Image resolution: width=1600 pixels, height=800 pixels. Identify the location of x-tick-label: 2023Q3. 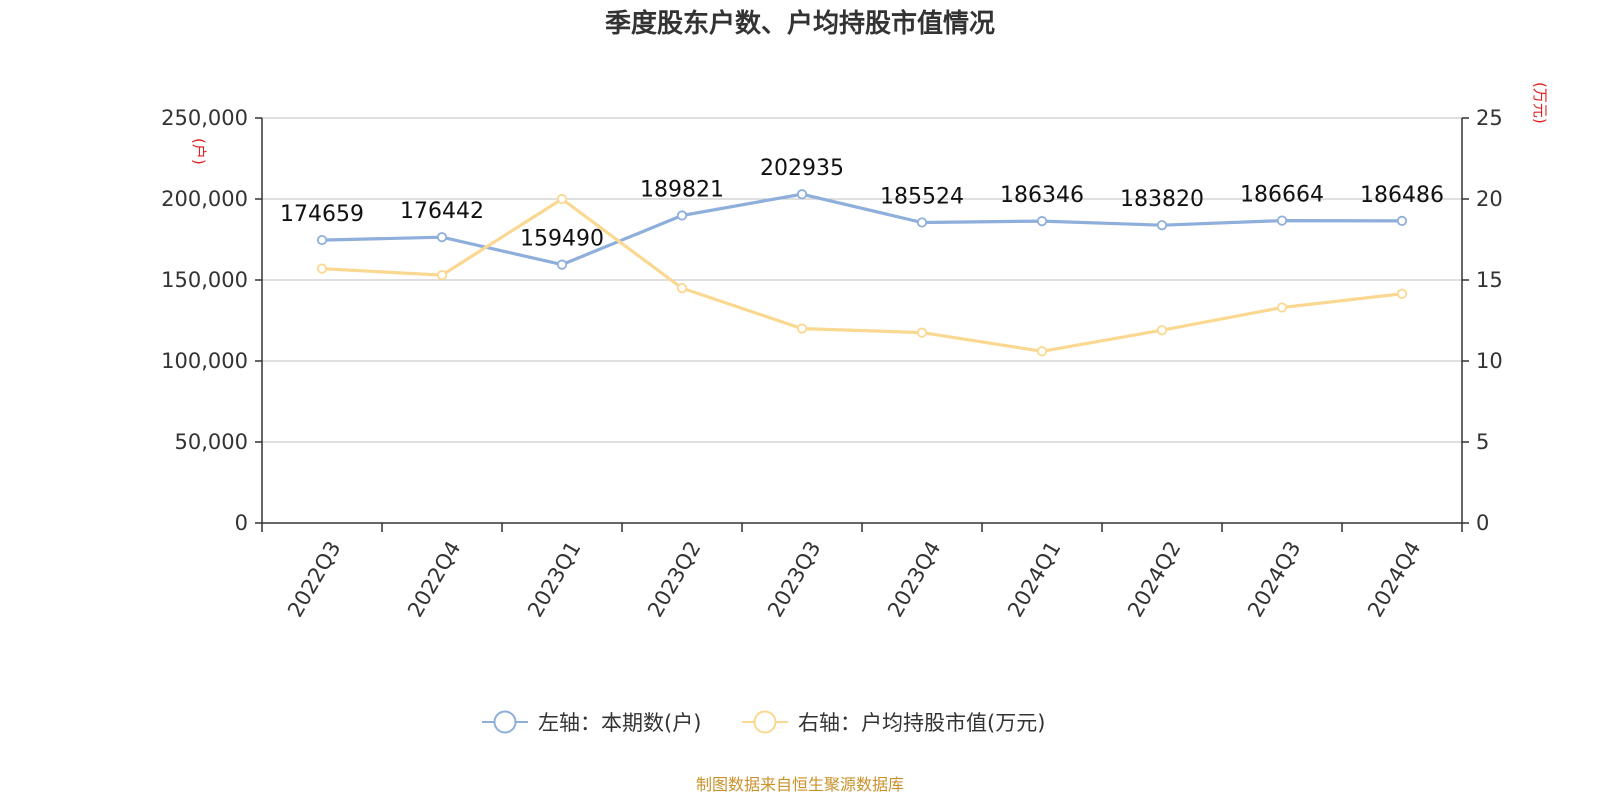
(794, 579).